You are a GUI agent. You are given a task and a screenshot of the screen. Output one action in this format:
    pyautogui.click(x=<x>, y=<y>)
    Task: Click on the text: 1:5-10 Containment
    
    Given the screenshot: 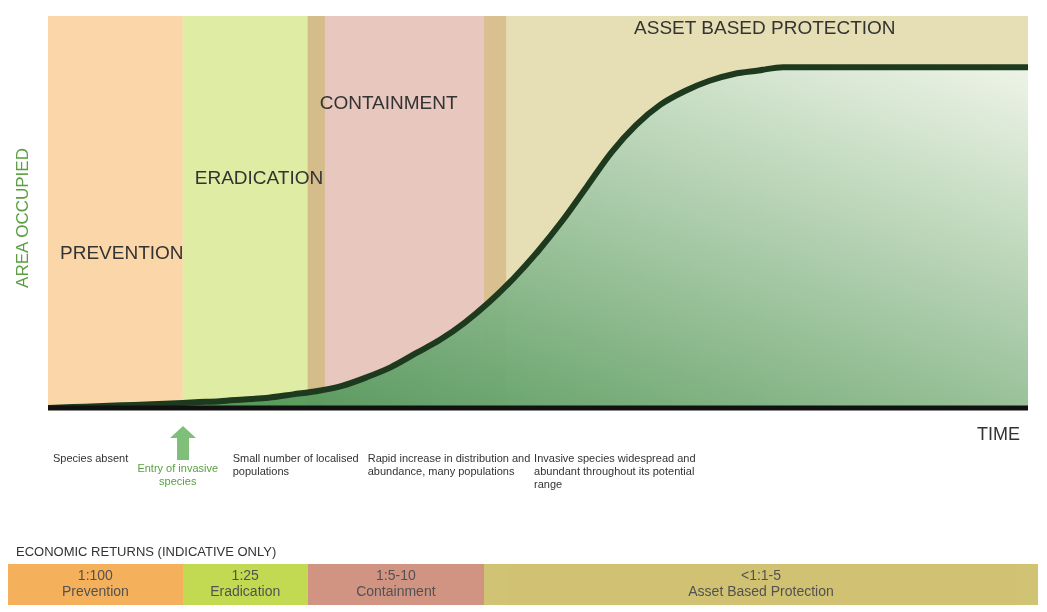 What is the action you would take?
    pyautogui.click(x=396, y=583)
    